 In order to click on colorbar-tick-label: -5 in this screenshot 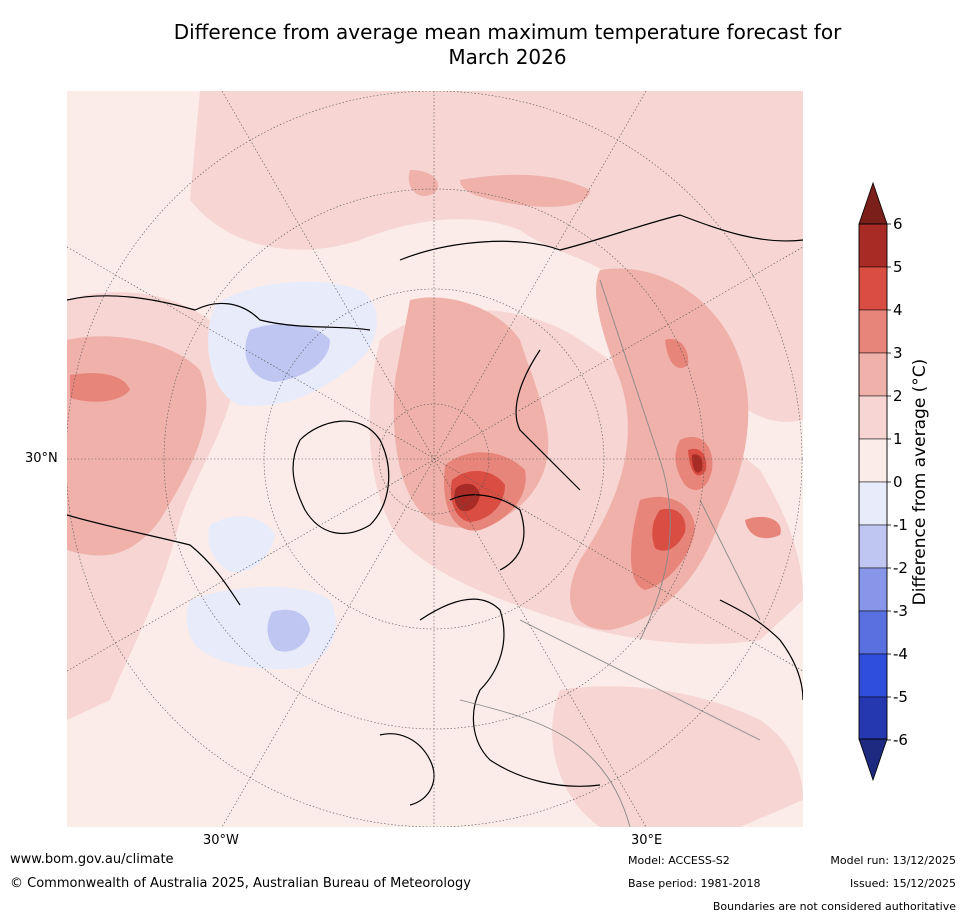, I will do `click(900, 697)`.